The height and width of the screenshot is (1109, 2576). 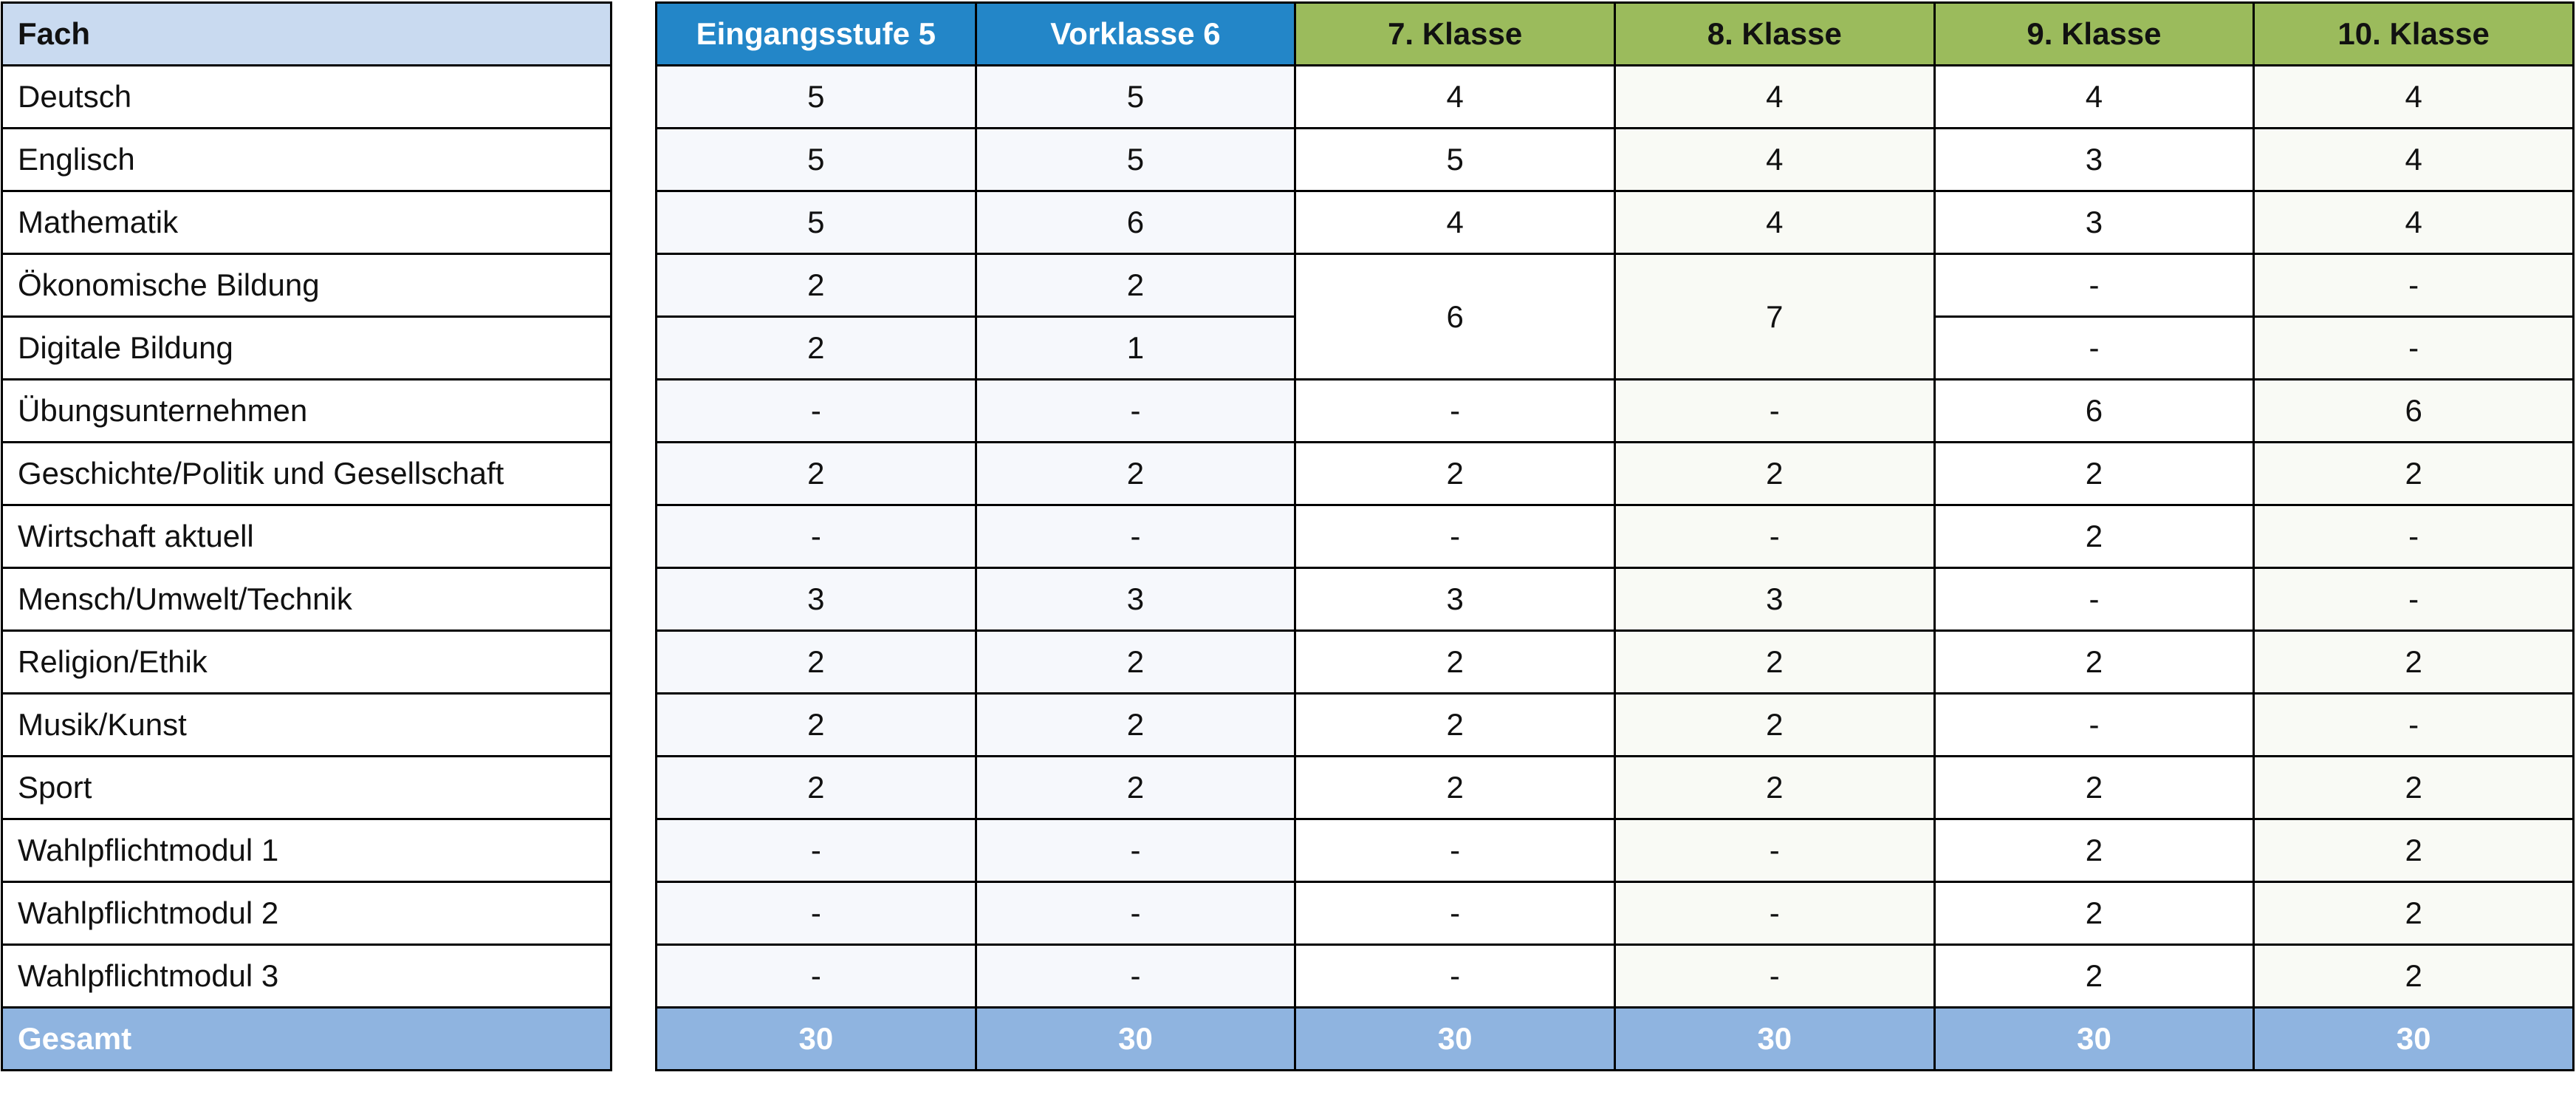 What do you see at coordinates (2094, 33) in the screenshot?
I see `column-header: 9. Klasse` at bounding box center [2094, 33].